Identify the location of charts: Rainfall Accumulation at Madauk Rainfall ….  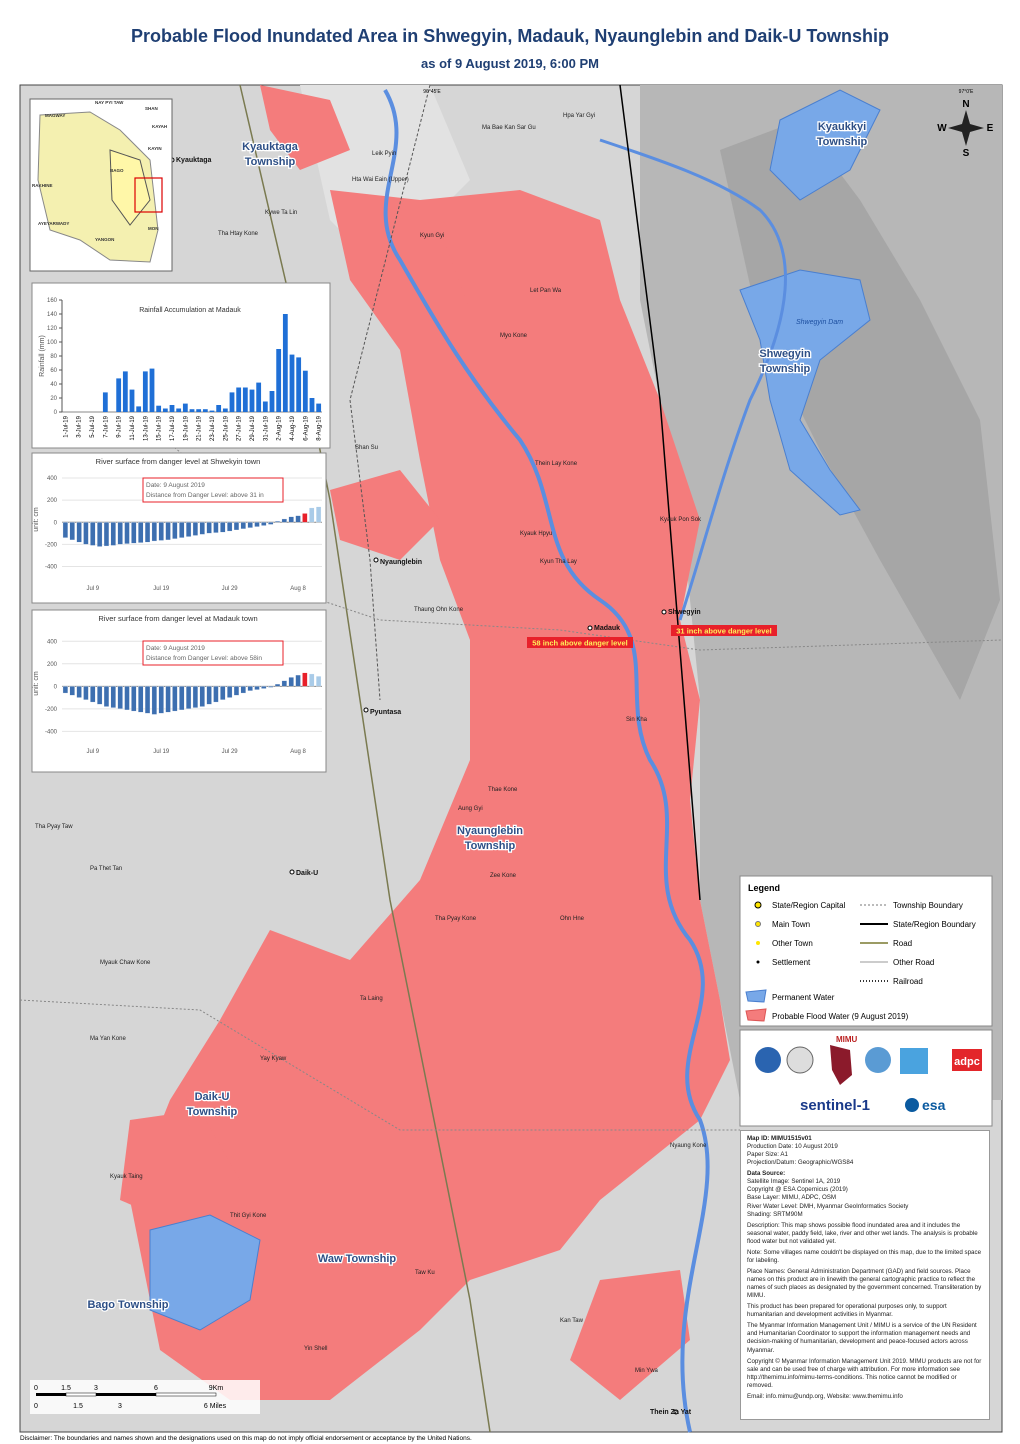
(178, 526).